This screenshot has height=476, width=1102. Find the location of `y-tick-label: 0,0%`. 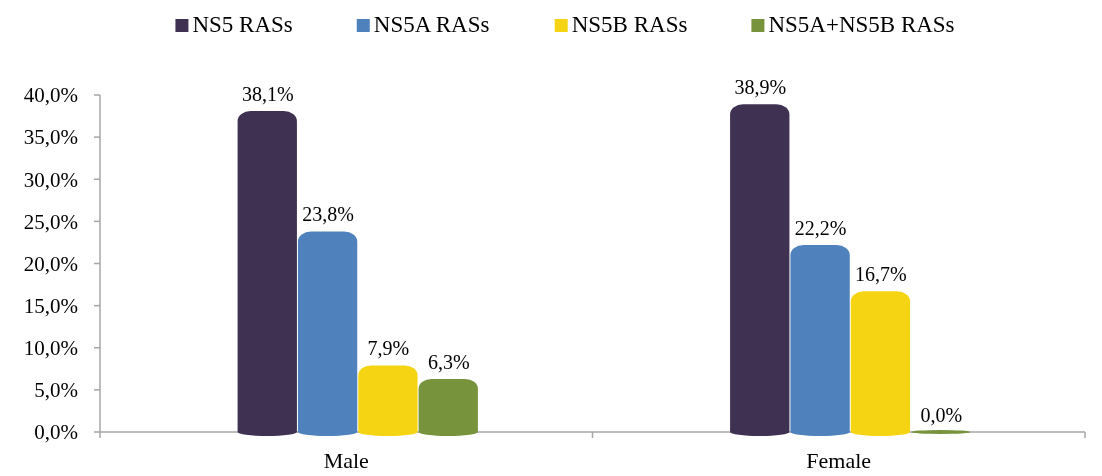

y-tick-label: 0,0% is located at coordinates (56, 432).